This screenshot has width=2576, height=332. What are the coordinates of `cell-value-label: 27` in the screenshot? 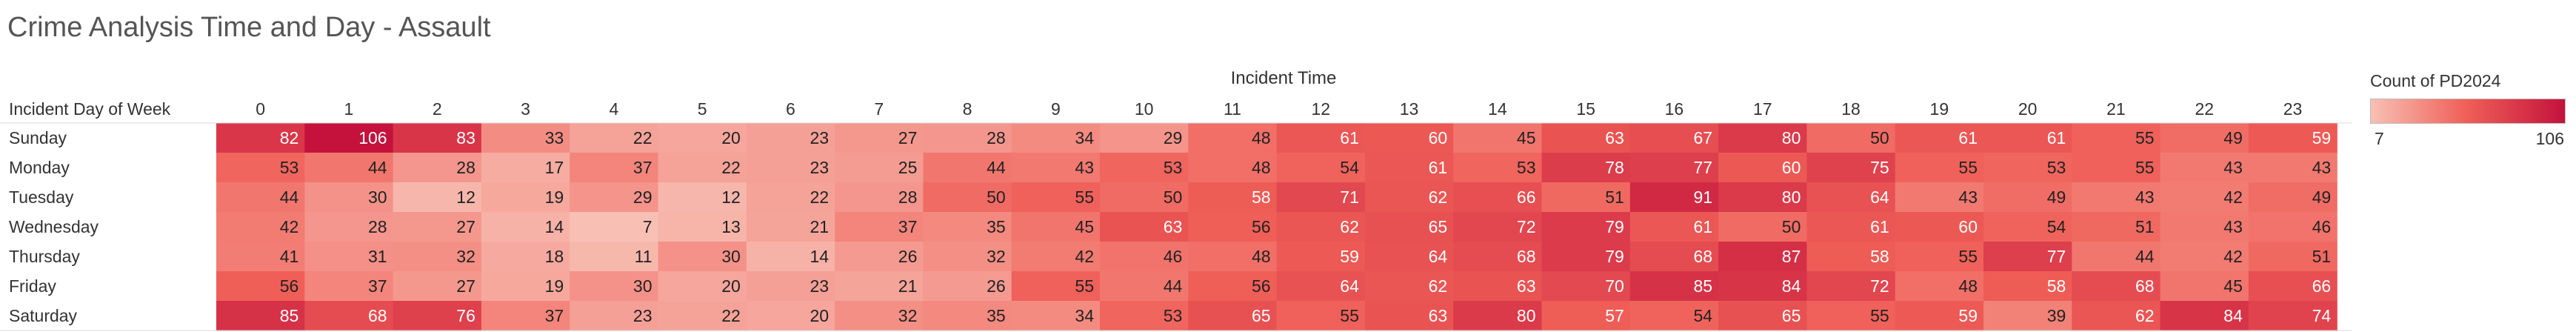 It's located at (466, 286).